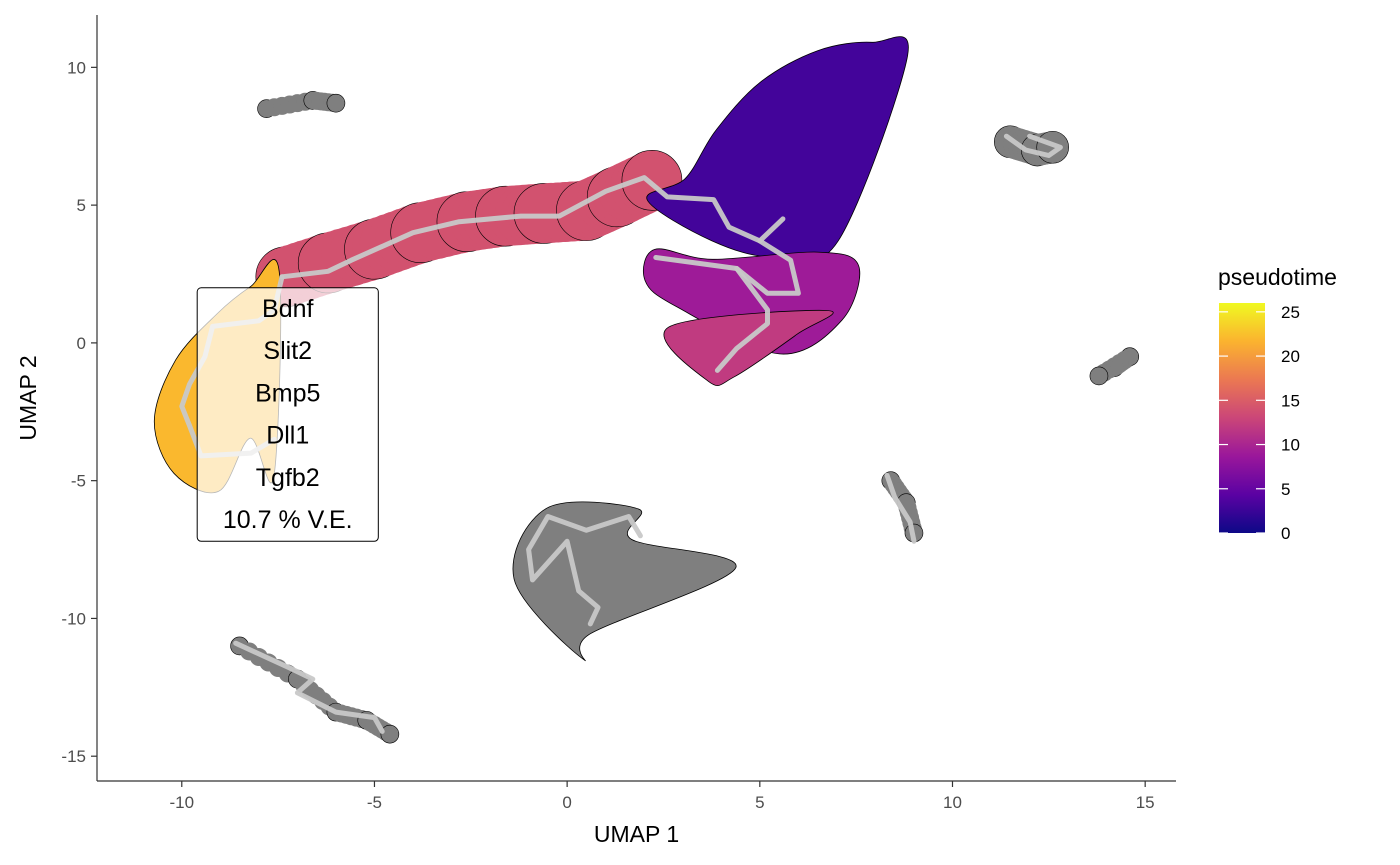  What do you see at coordinates (78, 481) in the screenshot?
I see `y-tick-label: -5` at bounding box center [78, 481].